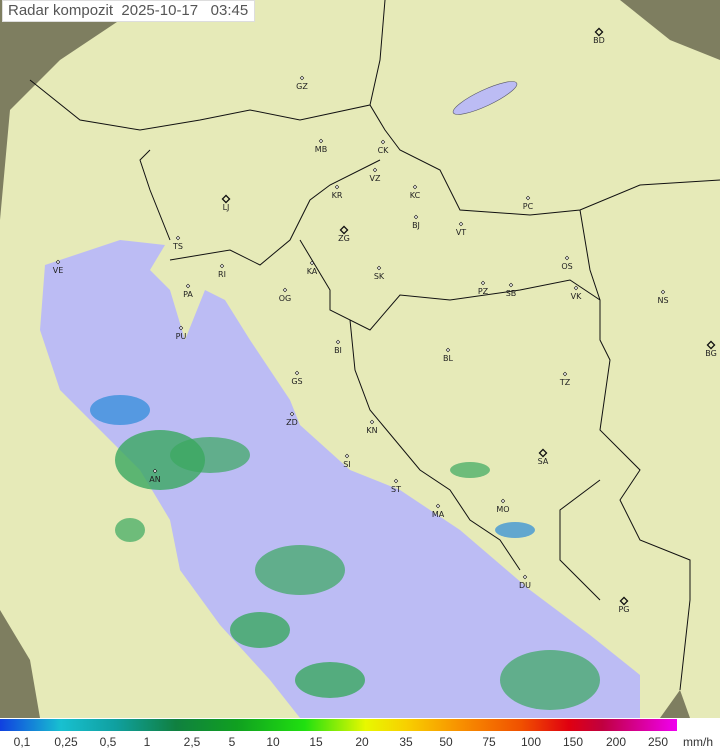  I want to click on legend-unit: mm/h, so click(698, 742).